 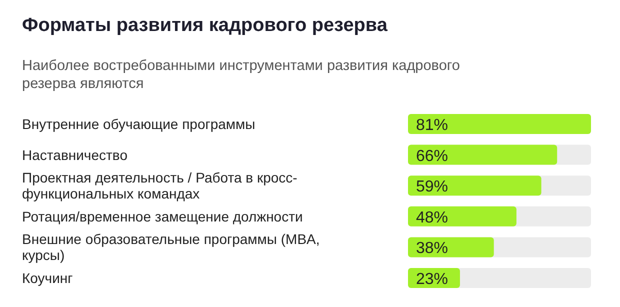 I want to click on data-label: 81%, so click(x=432, y=125).